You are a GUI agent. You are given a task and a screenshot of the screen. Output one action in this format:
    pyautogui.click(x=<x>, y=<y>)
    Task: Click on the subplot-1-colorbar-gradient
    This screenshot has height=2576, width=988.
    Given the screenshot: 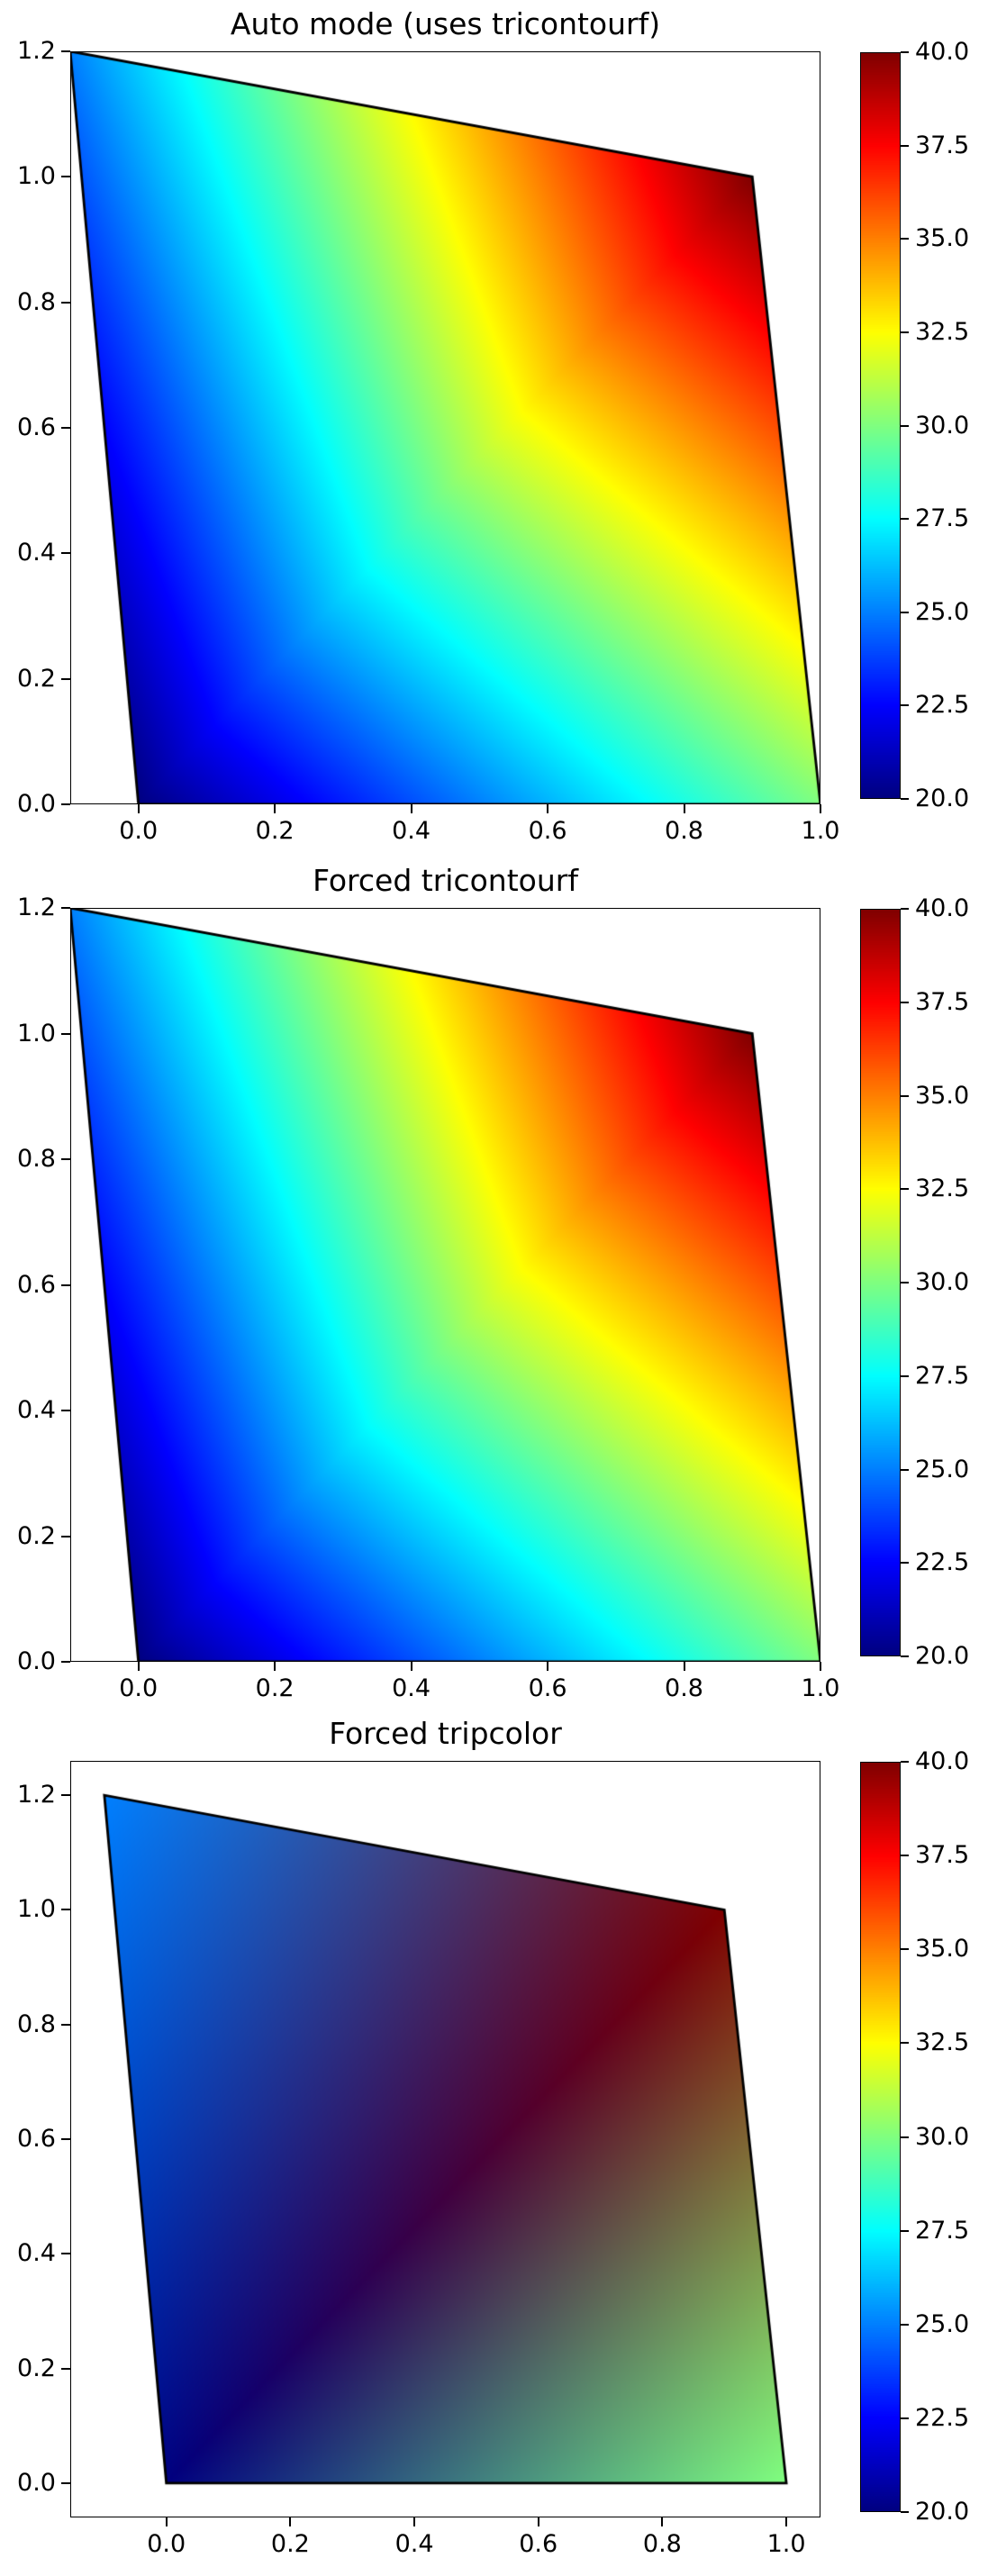 What is the action you would take?
    pyautogui.click(x=881, y=425)
    